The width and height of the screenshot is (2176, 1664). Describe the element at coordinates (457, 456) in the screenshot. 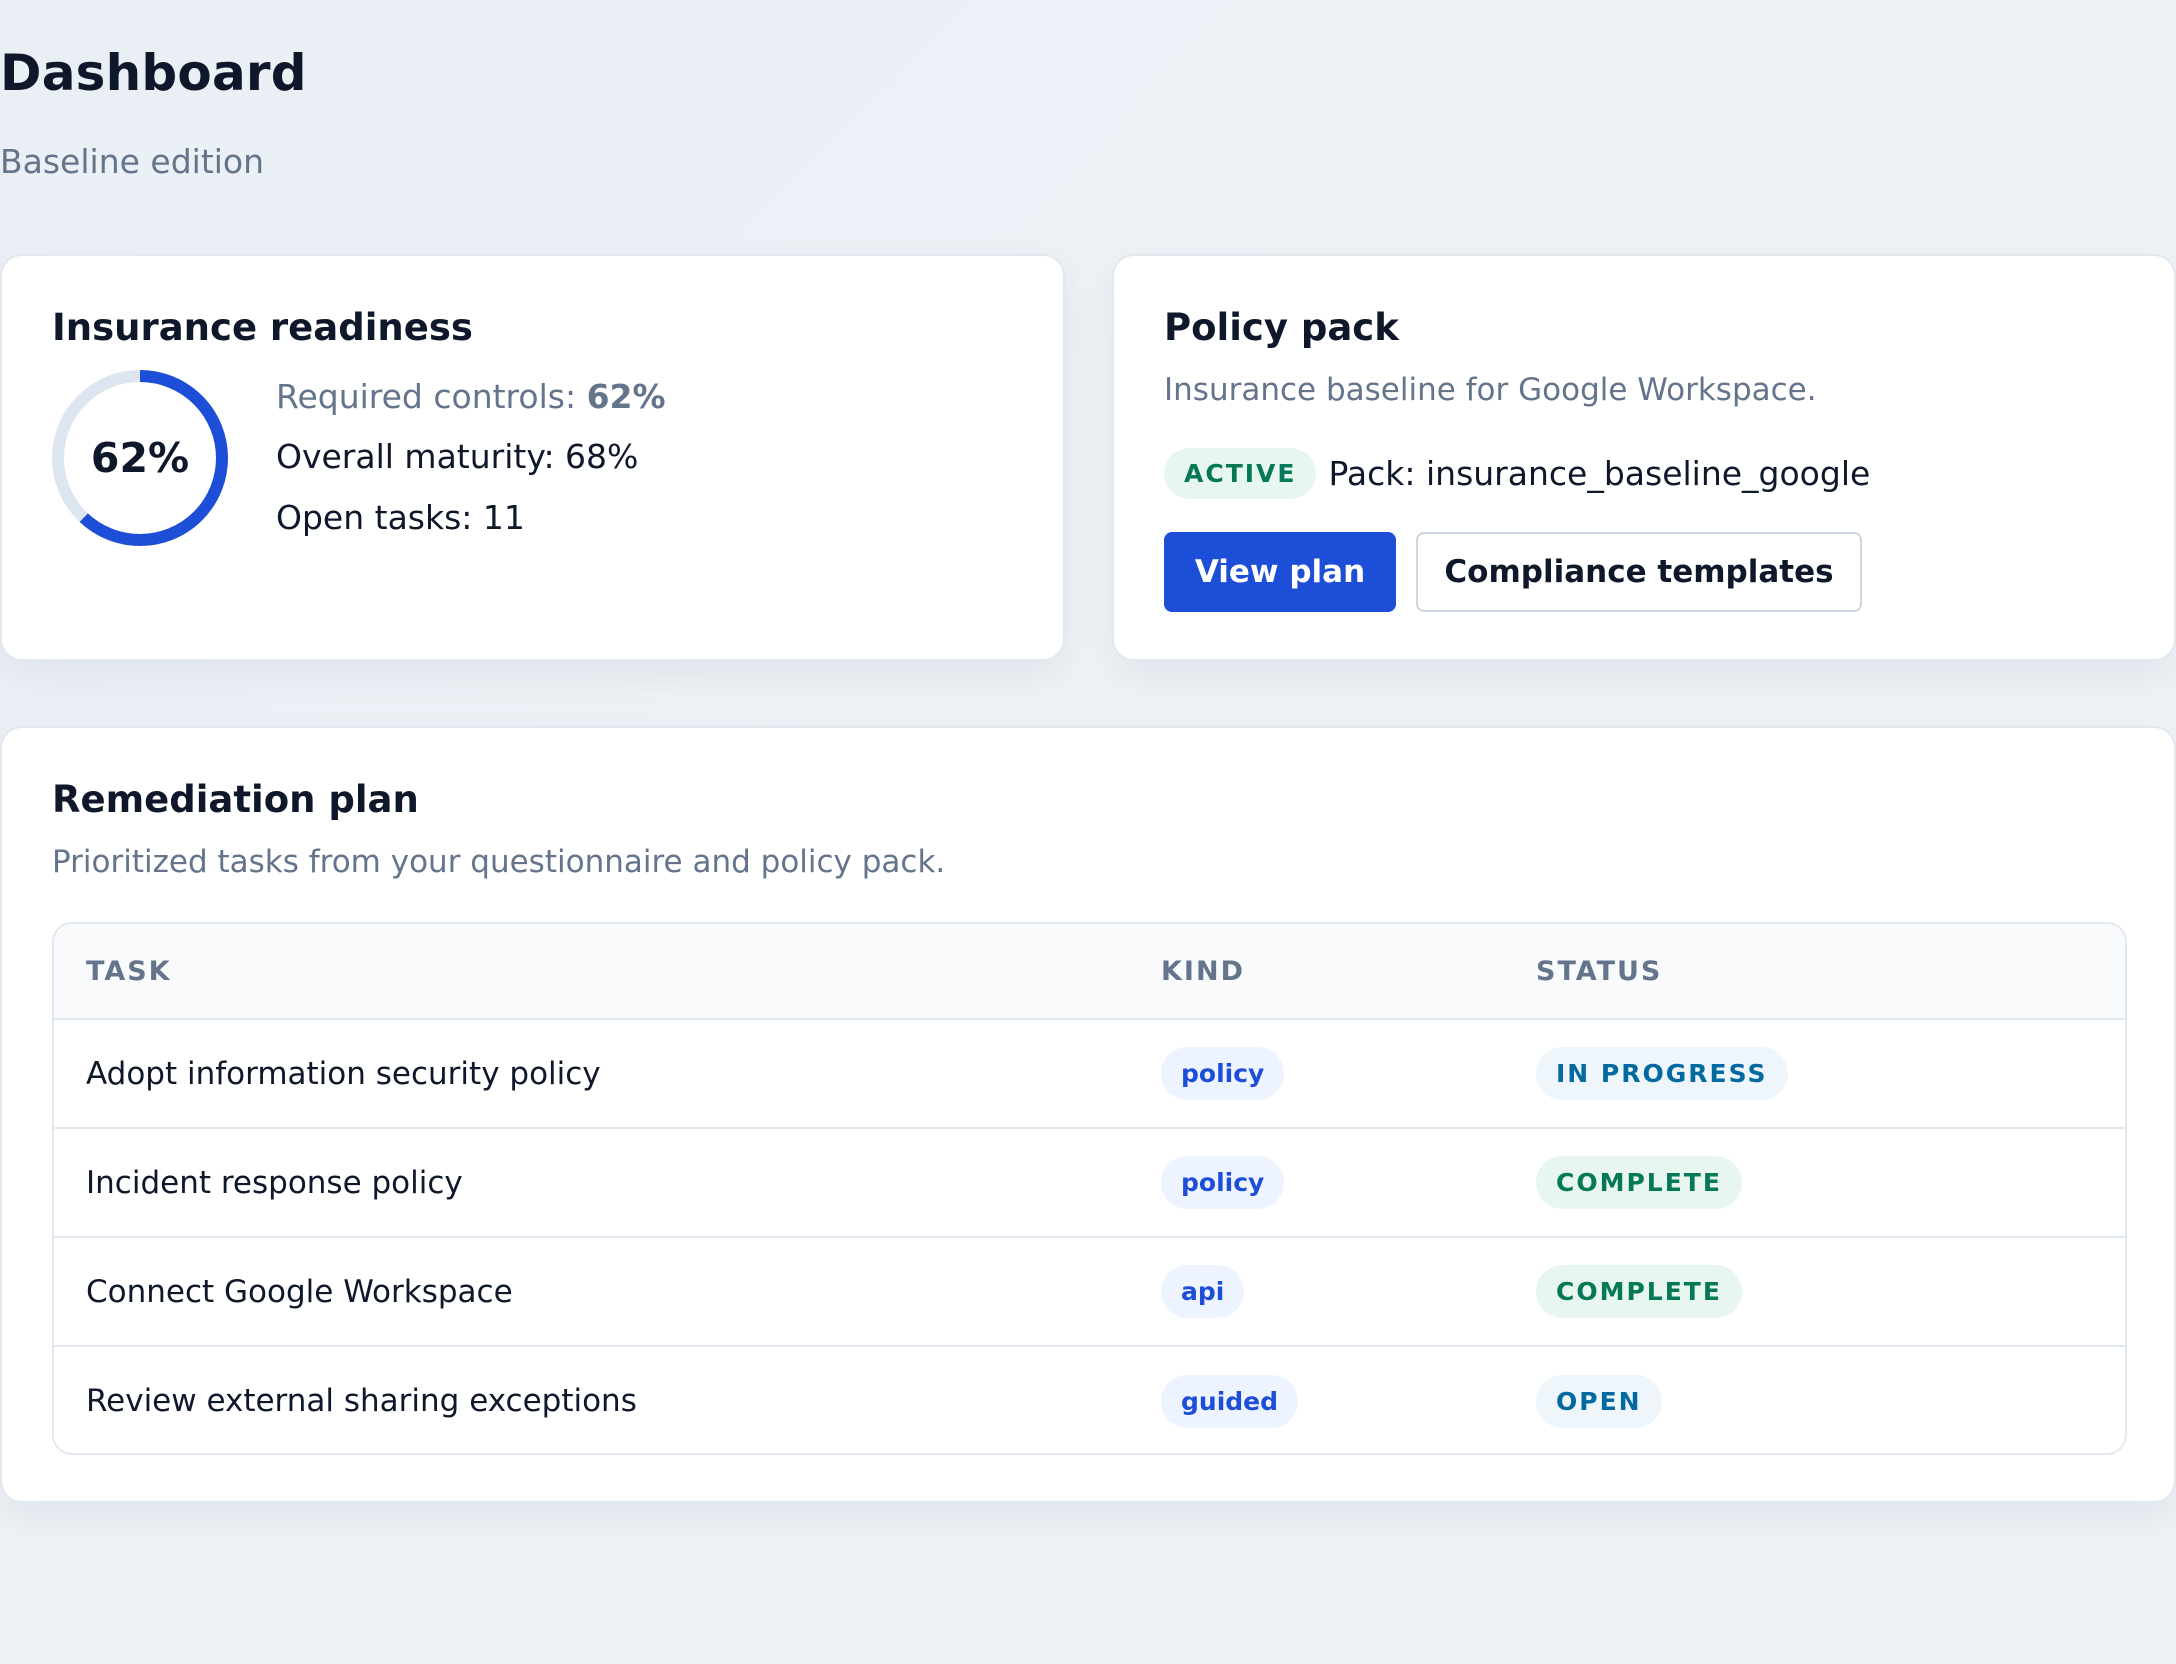

I see `overall-maturity-stat: Overall maturity: 68%` at that location.